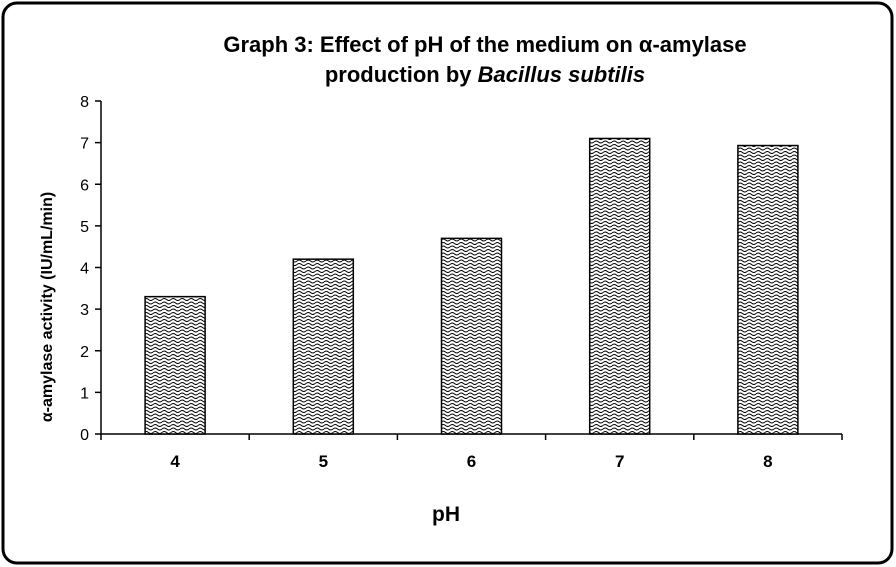 Image resolution: width=896 pixels, height=567 pixels. What do you see at coordinates (90, 269) in the screenshot?
I see `y-ticks: 0 1 2 3 4 5 6 7 8` at bounding box center [90, 269].